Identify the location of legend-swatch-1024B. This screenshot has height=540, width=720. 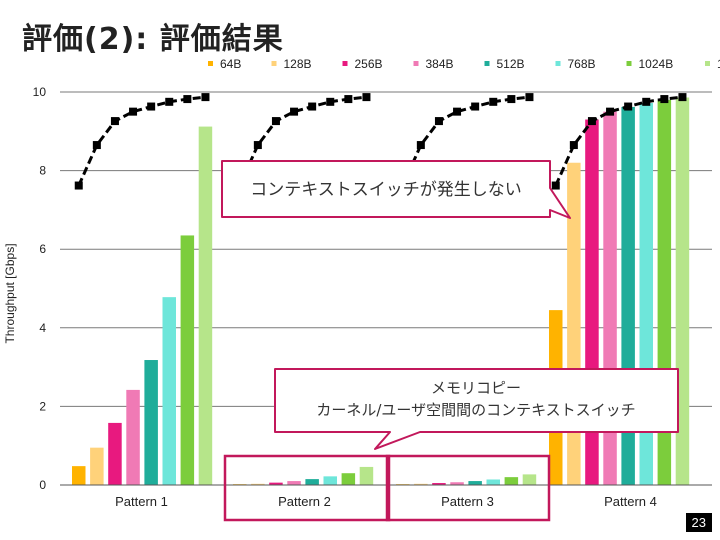
(629, 63).